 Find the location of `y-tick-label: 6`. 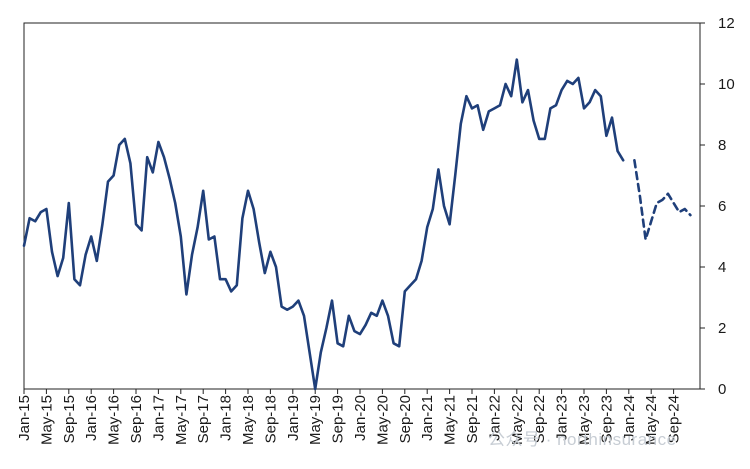

y-tick-label: 6 is located at coordinates (722, 206).